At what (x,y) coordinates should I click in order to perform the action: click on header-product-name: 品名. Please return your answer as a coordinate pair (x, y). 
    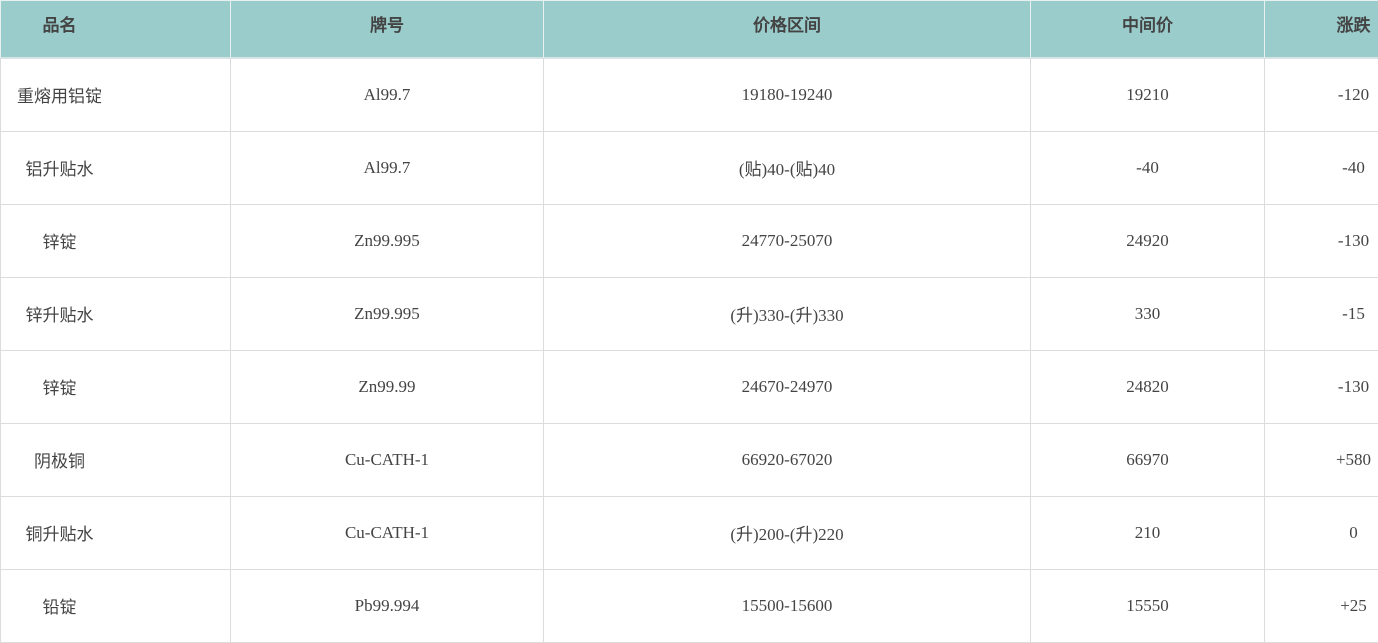
    Looking at the image, I should click on (116, 29).